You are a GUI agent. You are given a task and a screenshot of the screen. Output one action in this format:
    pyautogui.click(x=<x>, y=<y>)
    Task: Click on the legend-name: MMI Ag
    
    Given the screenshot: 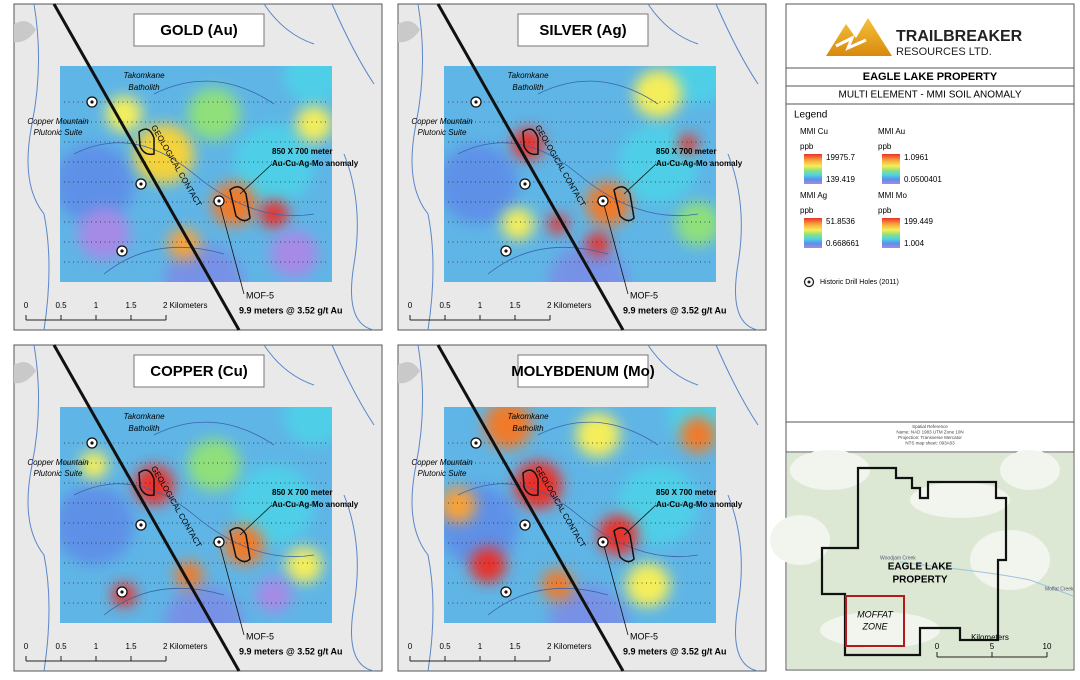 What is the action you would take?
    pyautogui.click(x=813, y=195)
    